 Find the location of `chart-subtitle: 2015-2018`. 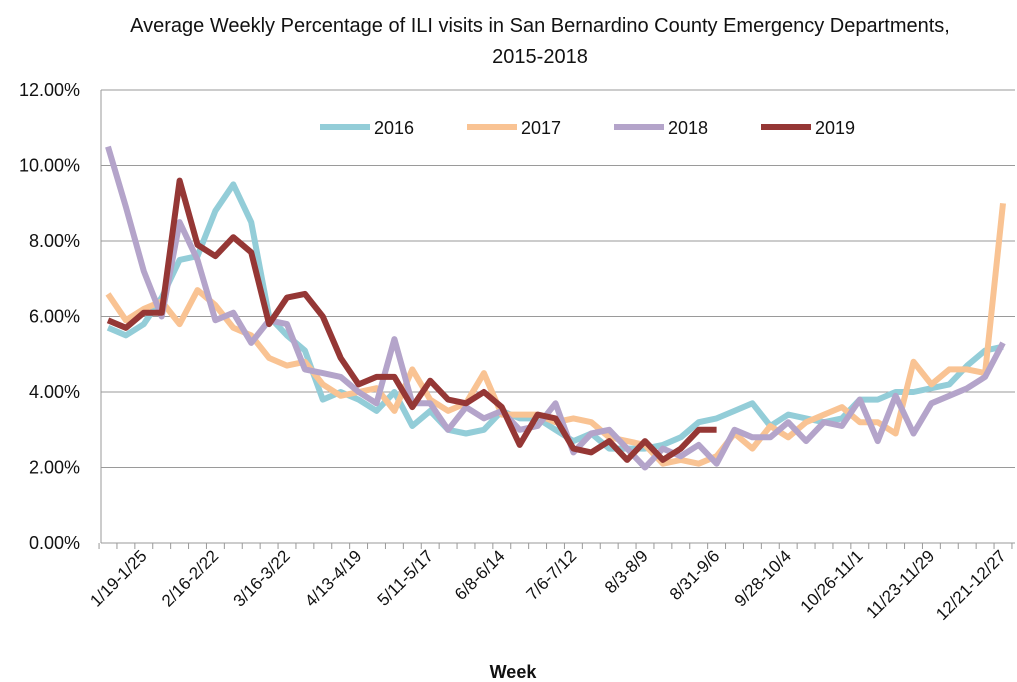

chart-subtitle: 2015-2018 is located at coordinates (540, 57).